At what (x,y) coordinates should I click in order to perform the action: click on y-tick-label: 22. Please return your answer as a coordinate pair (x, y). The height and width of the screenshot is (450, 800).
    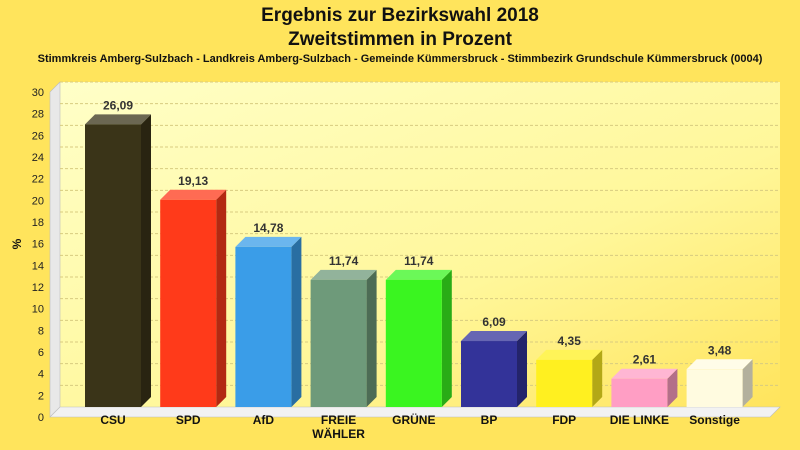
    Looking at the image, I should click on (38, 180).